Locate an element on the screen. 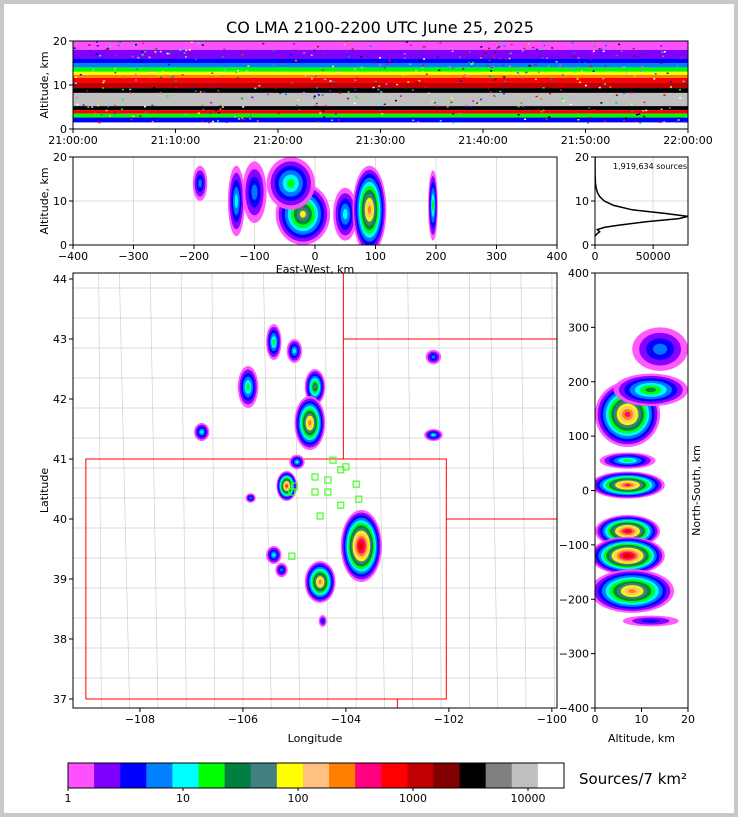 This screenshot has height=817, width=738. y-tick-label: 300 is located at coordinates (578, 327).